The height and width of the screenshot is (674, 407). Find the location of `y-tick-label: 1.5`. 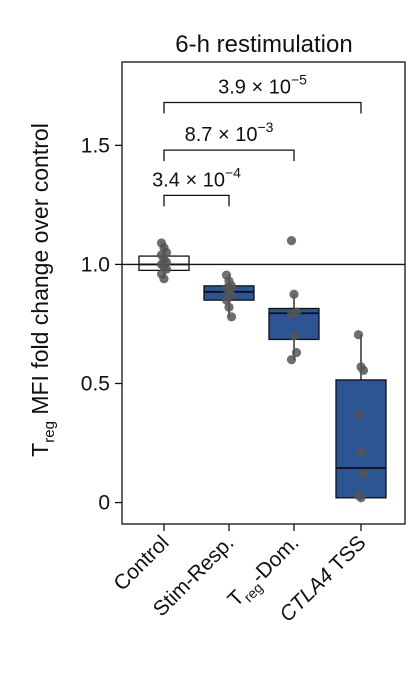

y-tick-label: 1.5 is located at coordinates (95, 145).